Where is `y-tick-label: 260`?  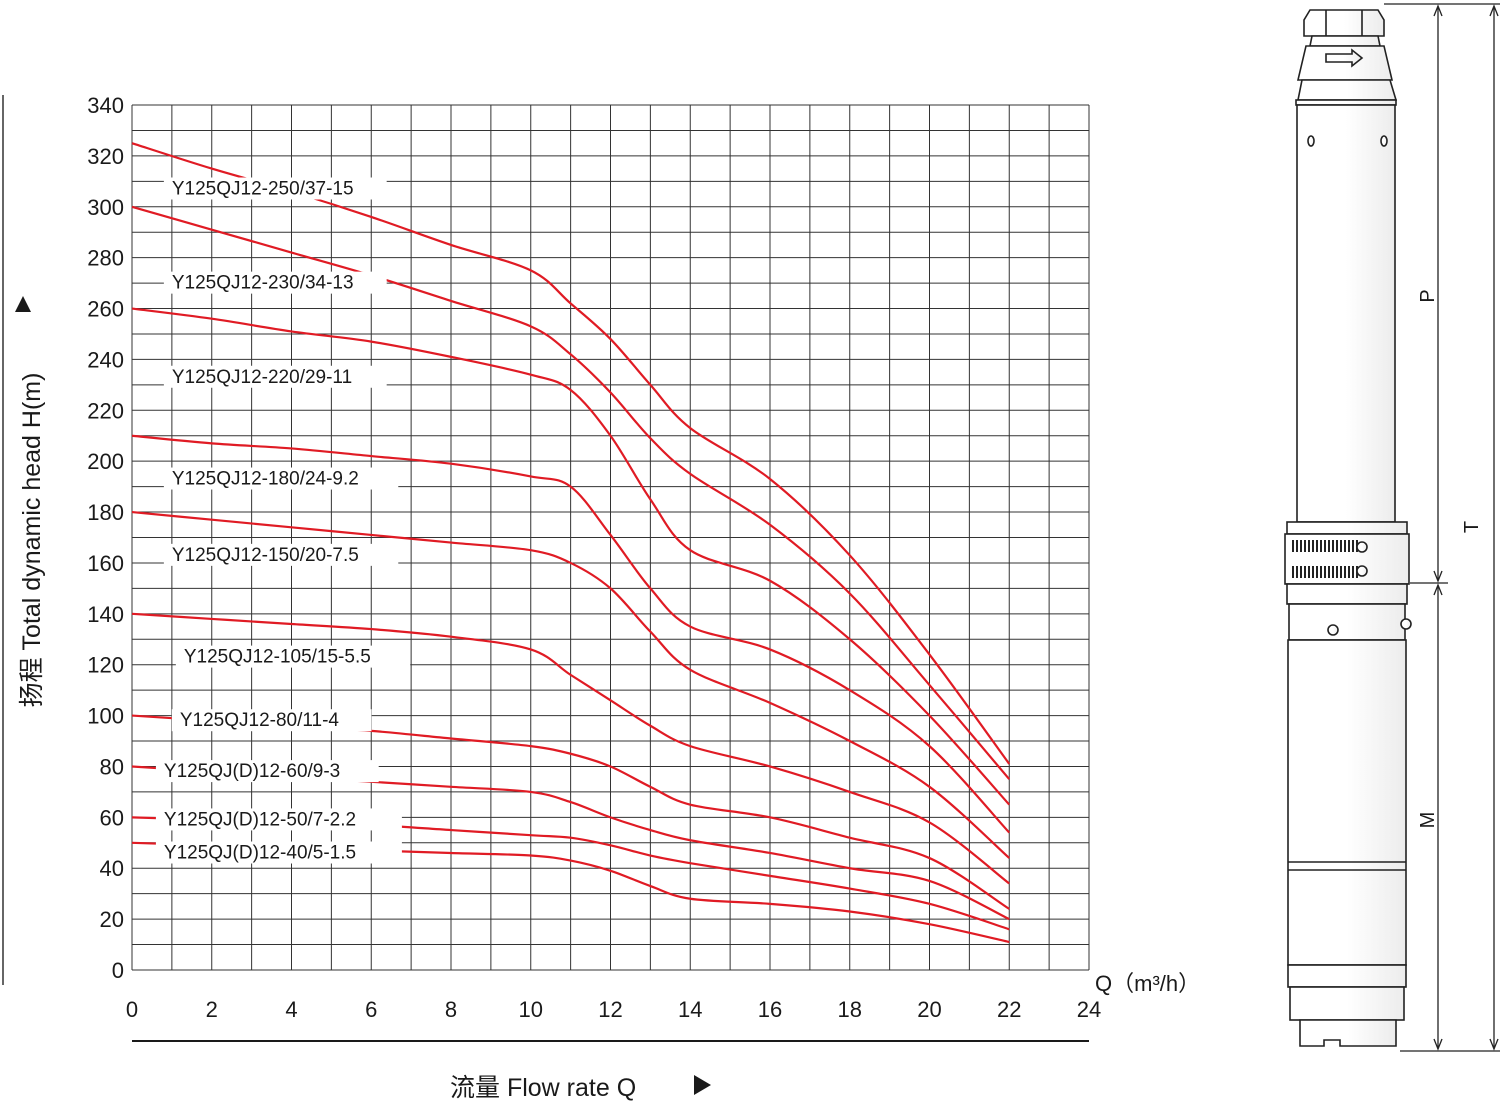
y-tick-label: 260 is located at coordinates (105, 309).